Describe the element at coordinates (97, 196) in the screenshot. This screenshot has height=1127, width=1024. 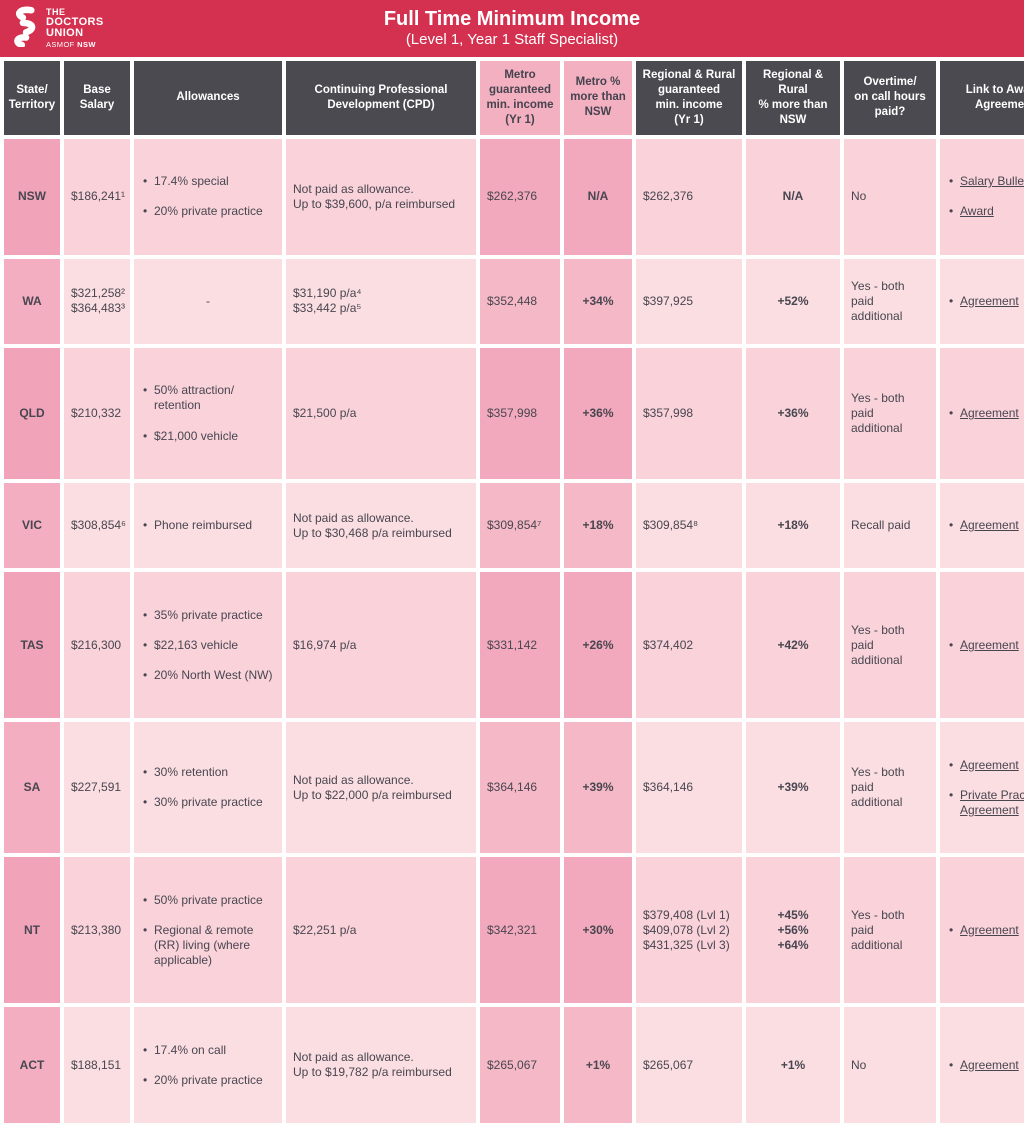
I see `cell-base-salary: $186,241¹` at that location.